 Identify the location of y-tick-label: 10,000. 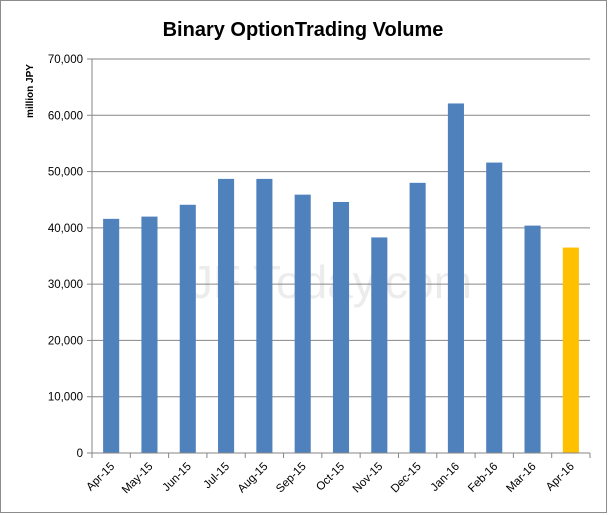
(65, 398).